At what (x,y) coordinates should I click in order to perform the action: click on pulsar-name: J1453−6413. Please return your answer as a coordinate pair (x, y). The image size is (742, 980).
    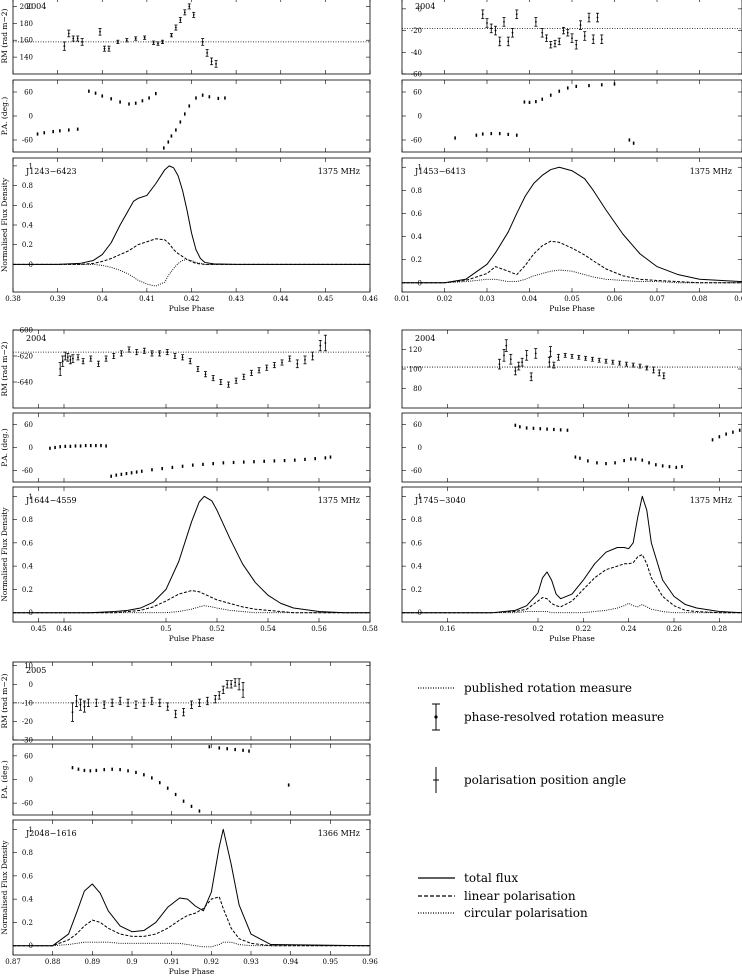
    Looking at the image, I should click on (440, 171).